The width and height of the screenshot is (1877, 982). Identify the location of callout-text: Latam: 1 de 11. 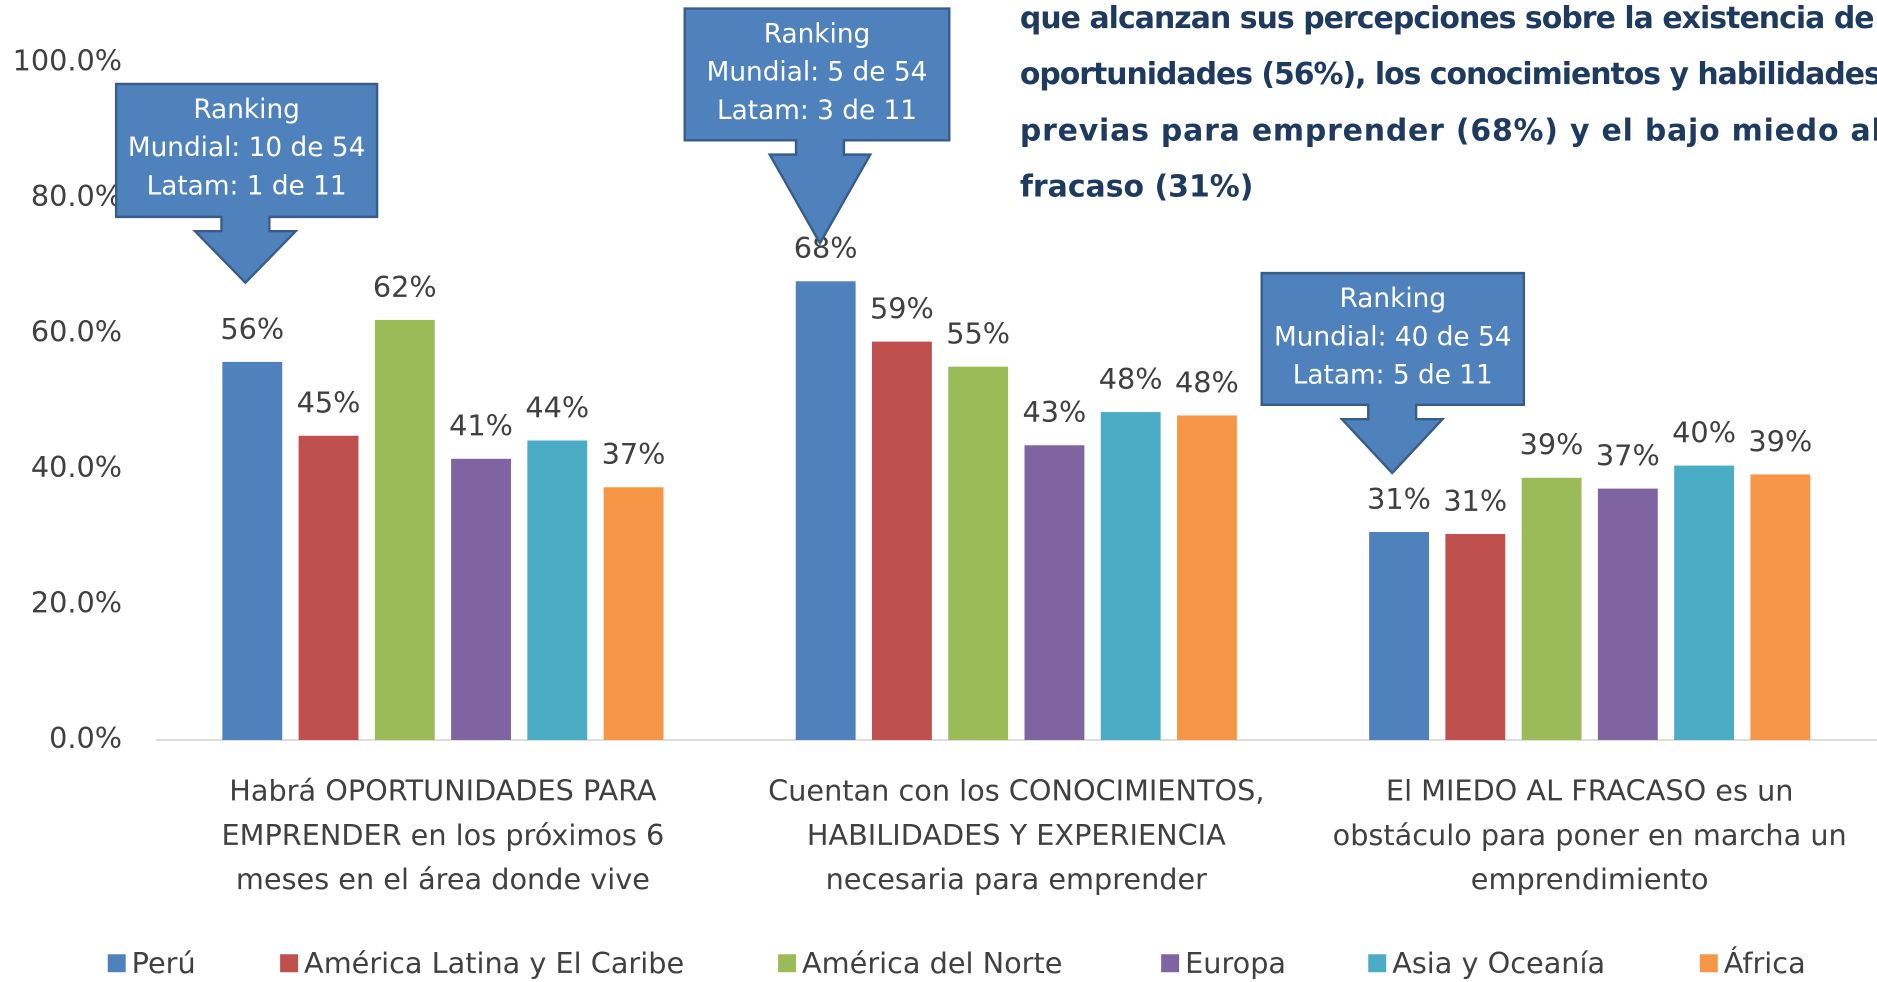
(247, 186).